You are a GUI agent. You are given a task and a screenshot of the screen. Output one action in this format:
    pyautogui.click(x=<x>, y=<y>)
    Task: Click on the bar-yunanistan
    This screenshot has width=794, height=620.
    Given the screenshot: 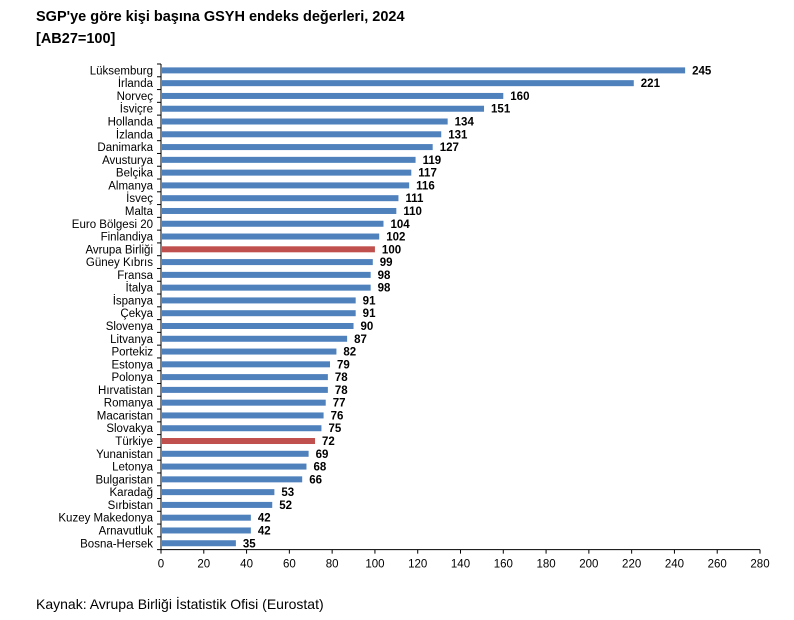 What is the action you would take?
    pyautogui.click(x=235, y=453)
    